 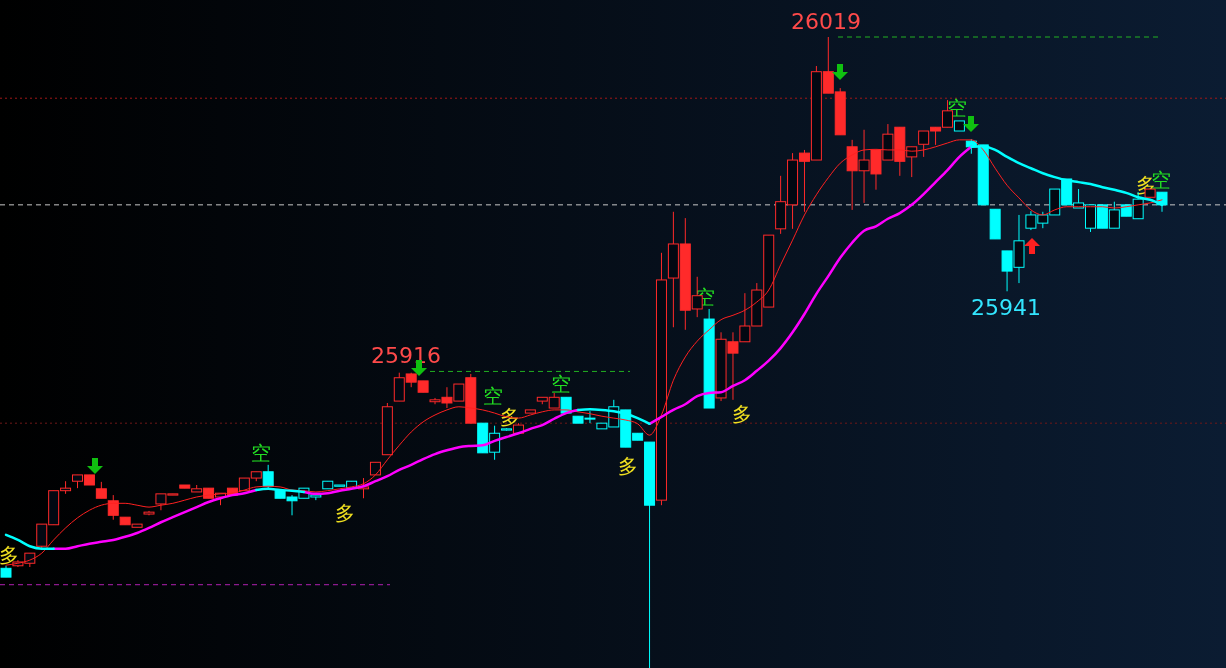 What do you see at coordinates (1006, 307) in the screenshot?
I see `annotation: 25941` at bounding box center [1006, 307].